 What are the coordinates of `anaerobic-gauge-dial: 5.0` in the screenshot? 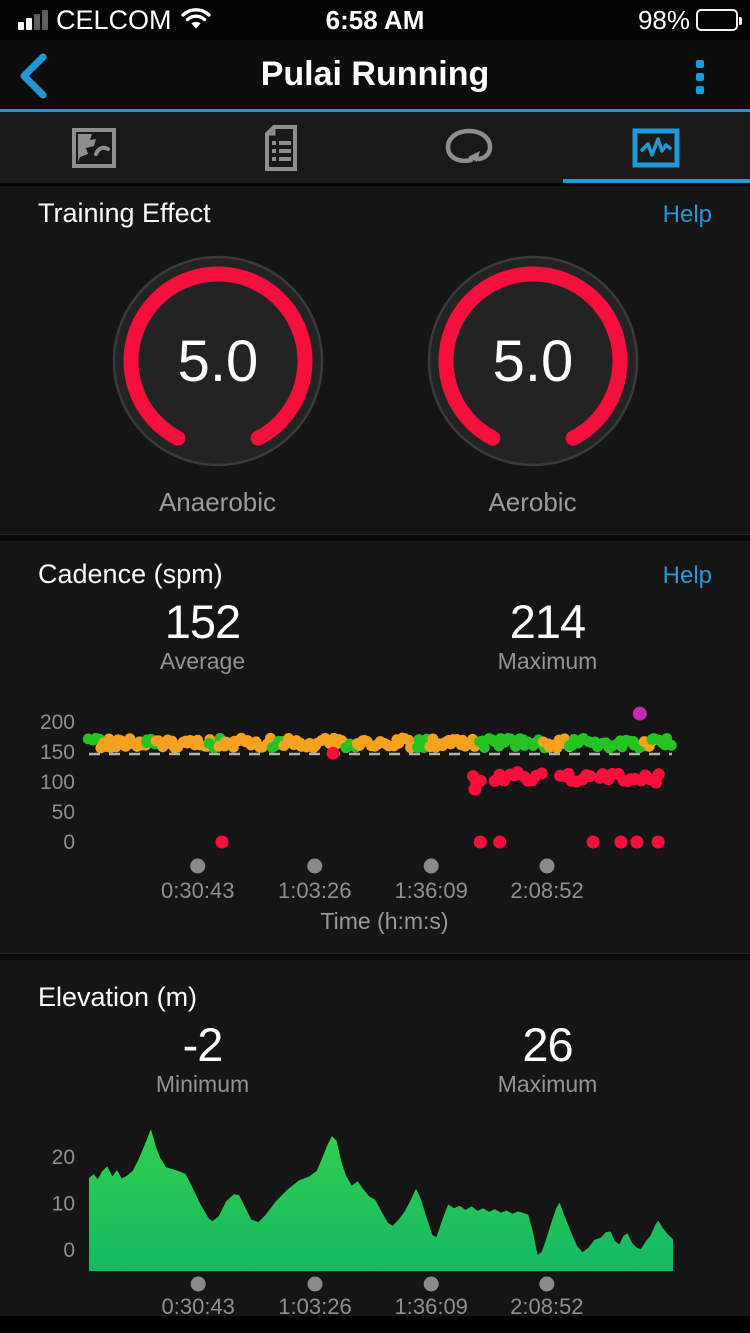 It's located at (217, 361).